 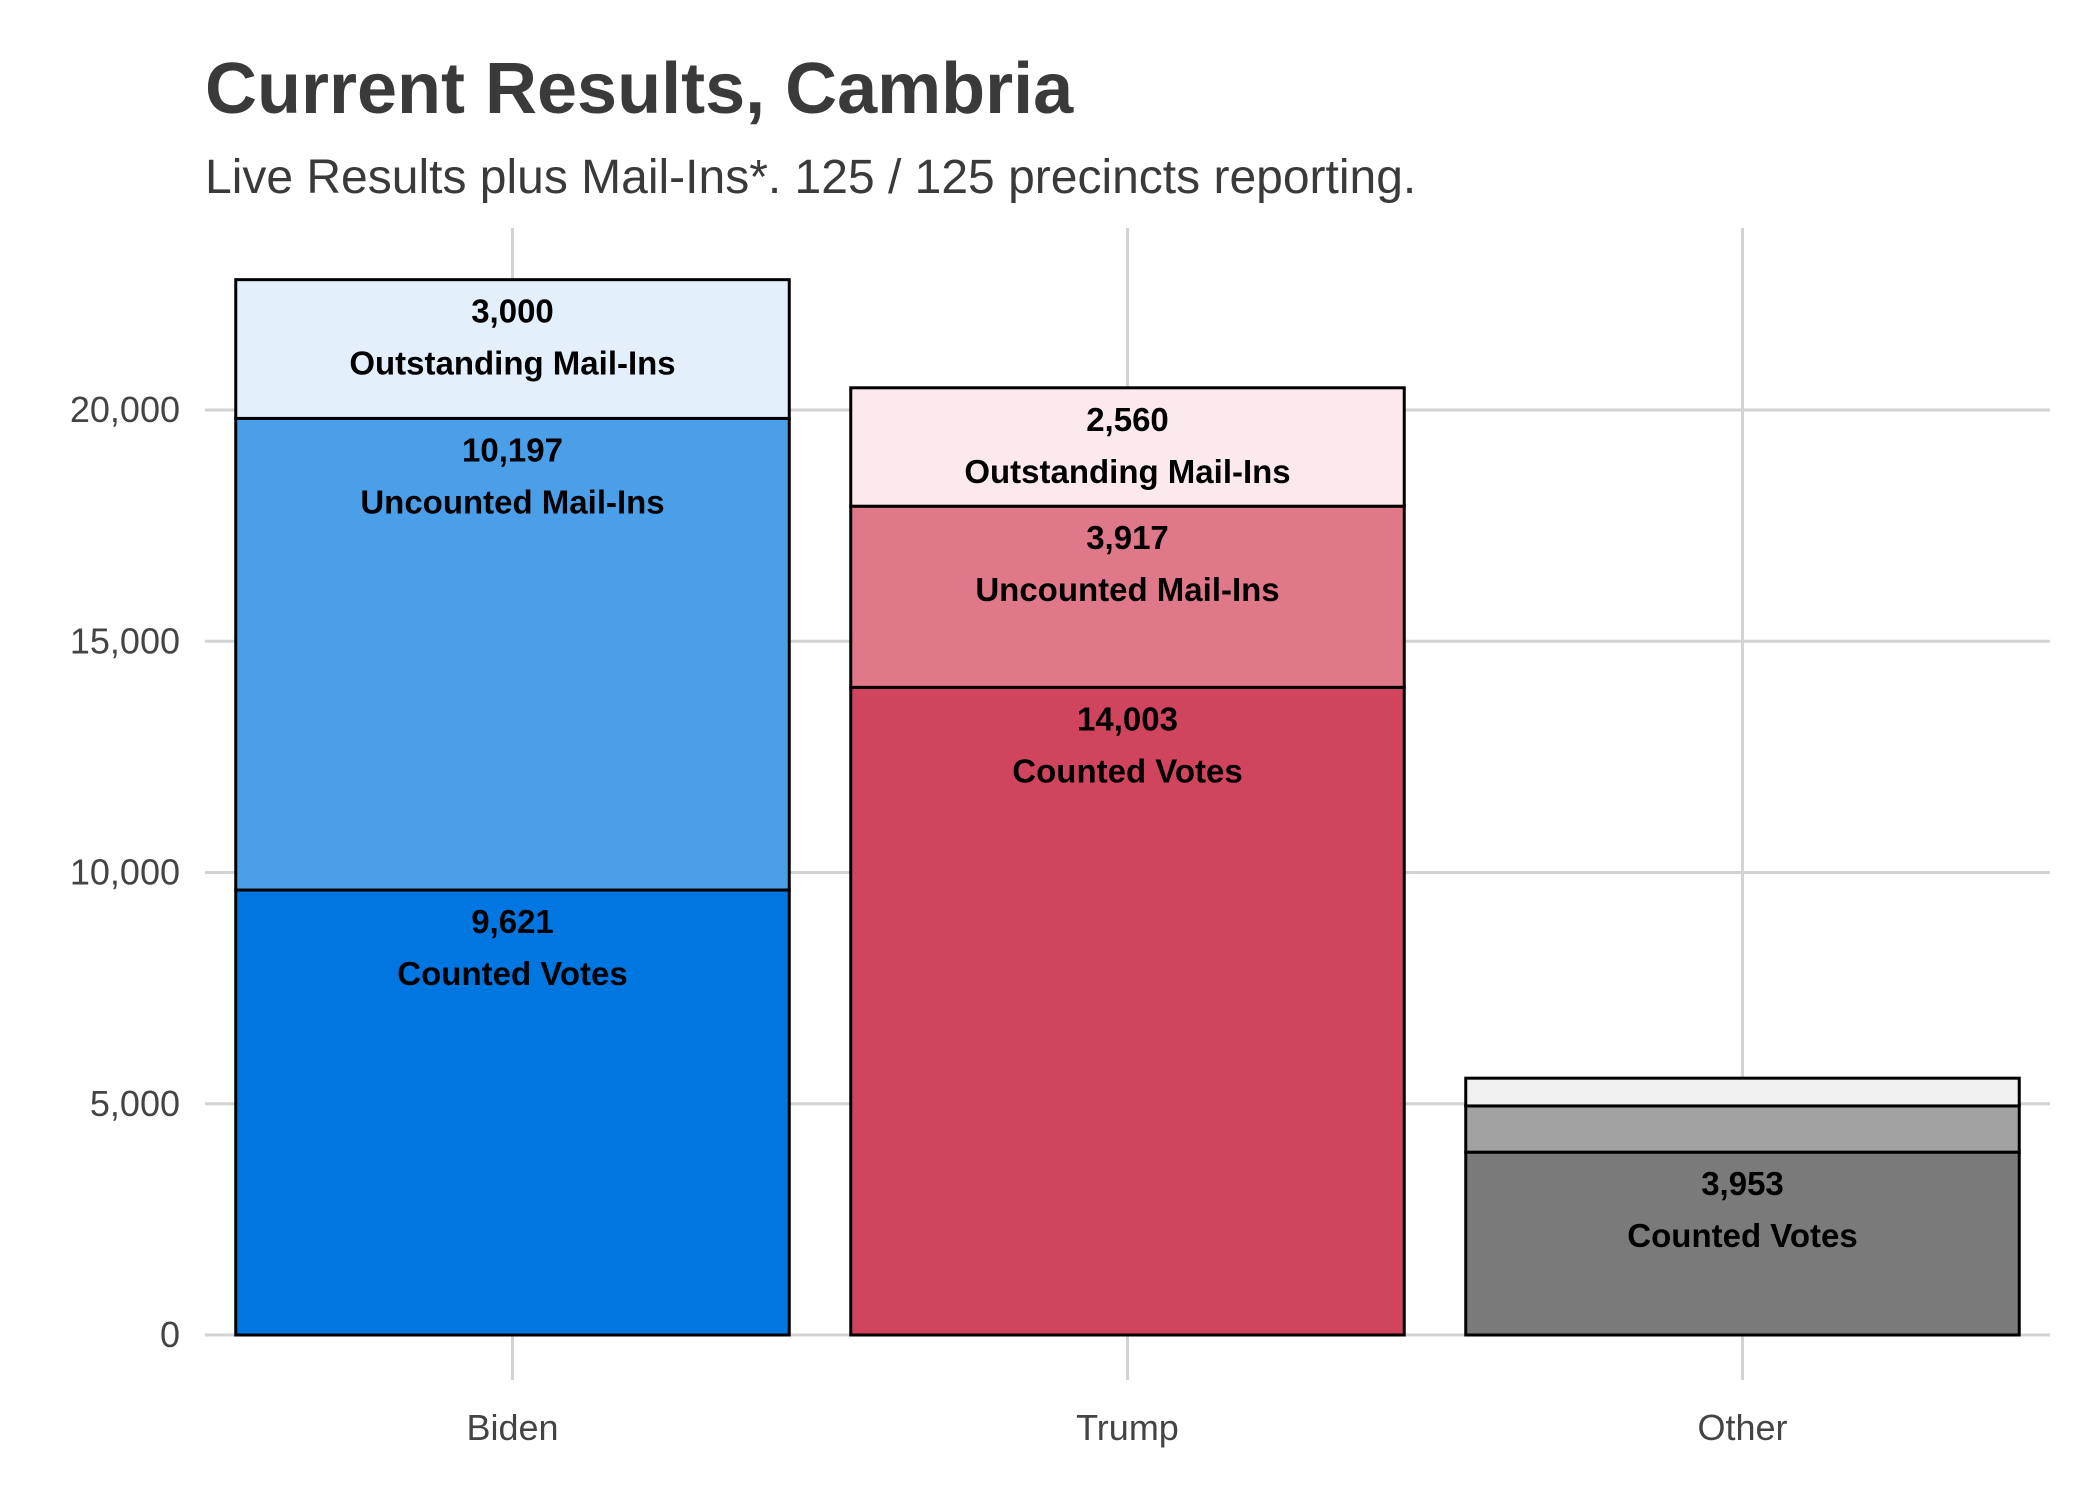 I want to click on y-tick-label: 0, so click(x=170, y=1334).